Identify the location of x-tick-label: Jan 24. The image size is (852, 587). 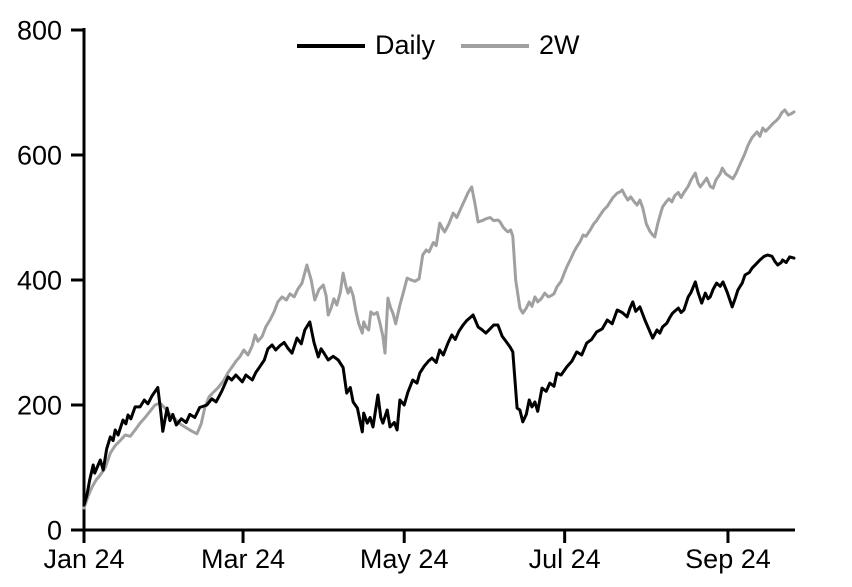
(83, 559).